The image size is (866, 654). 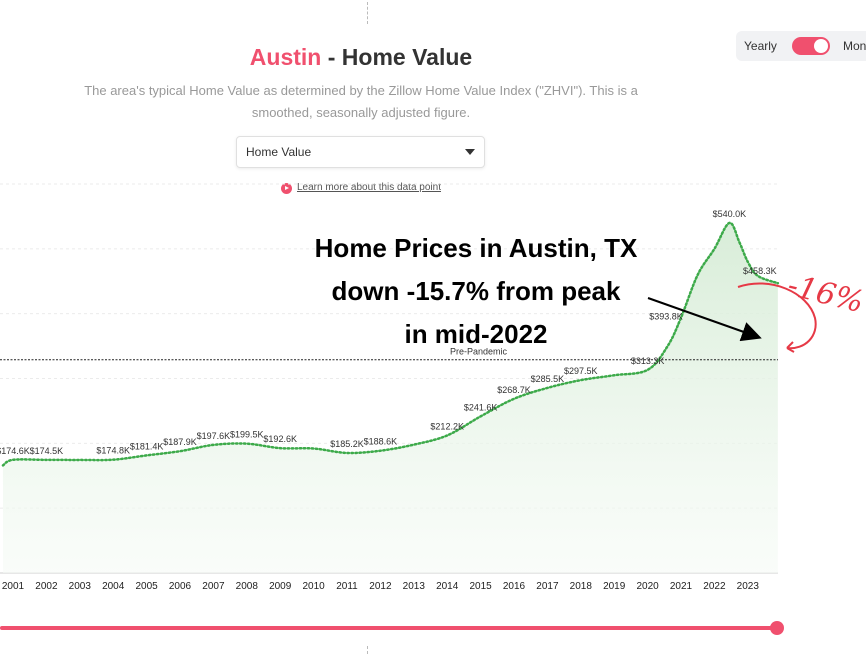 What do you see at coordinates (214, 436) in the screenshot?
I see `data-label: $197.6K` at bounding box center [214, 436].